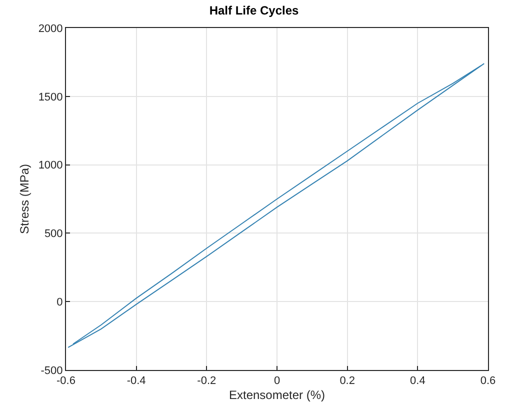  What do you see at coordinates (66, 381) in the screenshot?
I see `x-tick-label: -0.6` at bounding box center [66, 381].